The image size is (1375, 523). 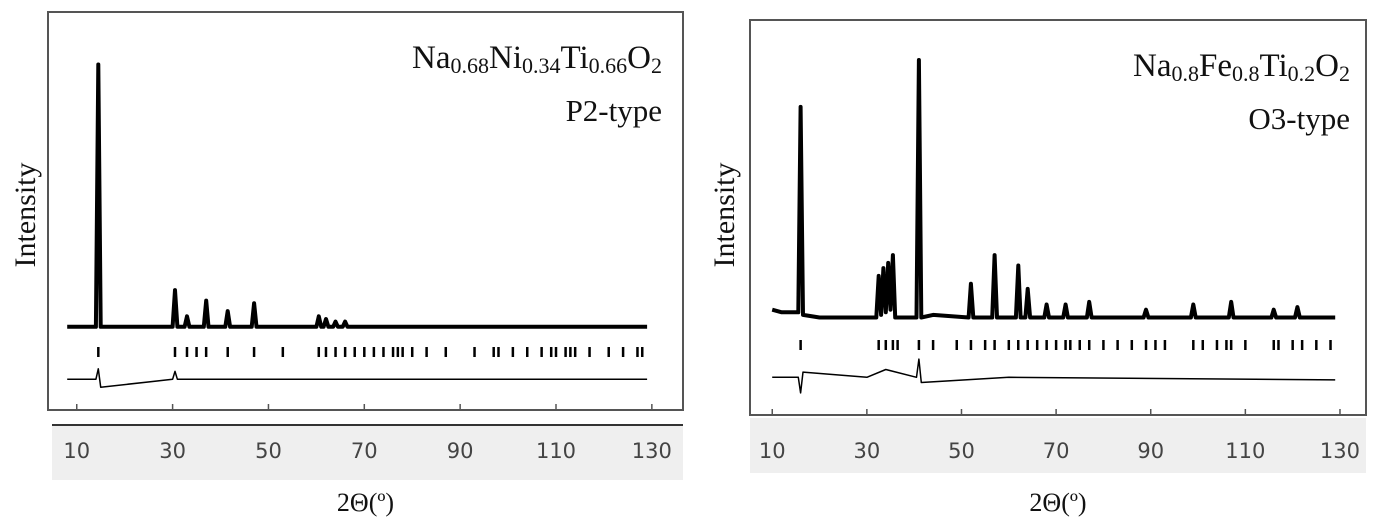 I want to click on phase-label: O3-type, so click(x=1299, y=118).